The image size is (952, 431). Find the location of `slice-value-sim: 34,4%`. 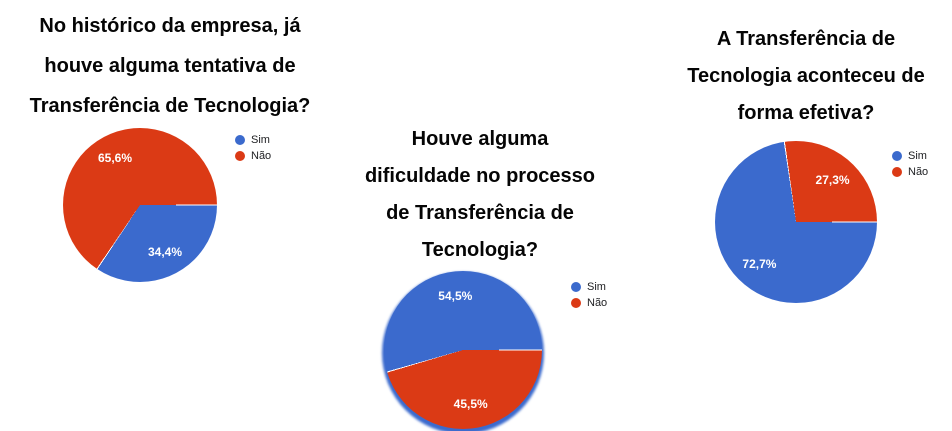

slice-value-sim: 34,4% is located at coordinates (165, 251).